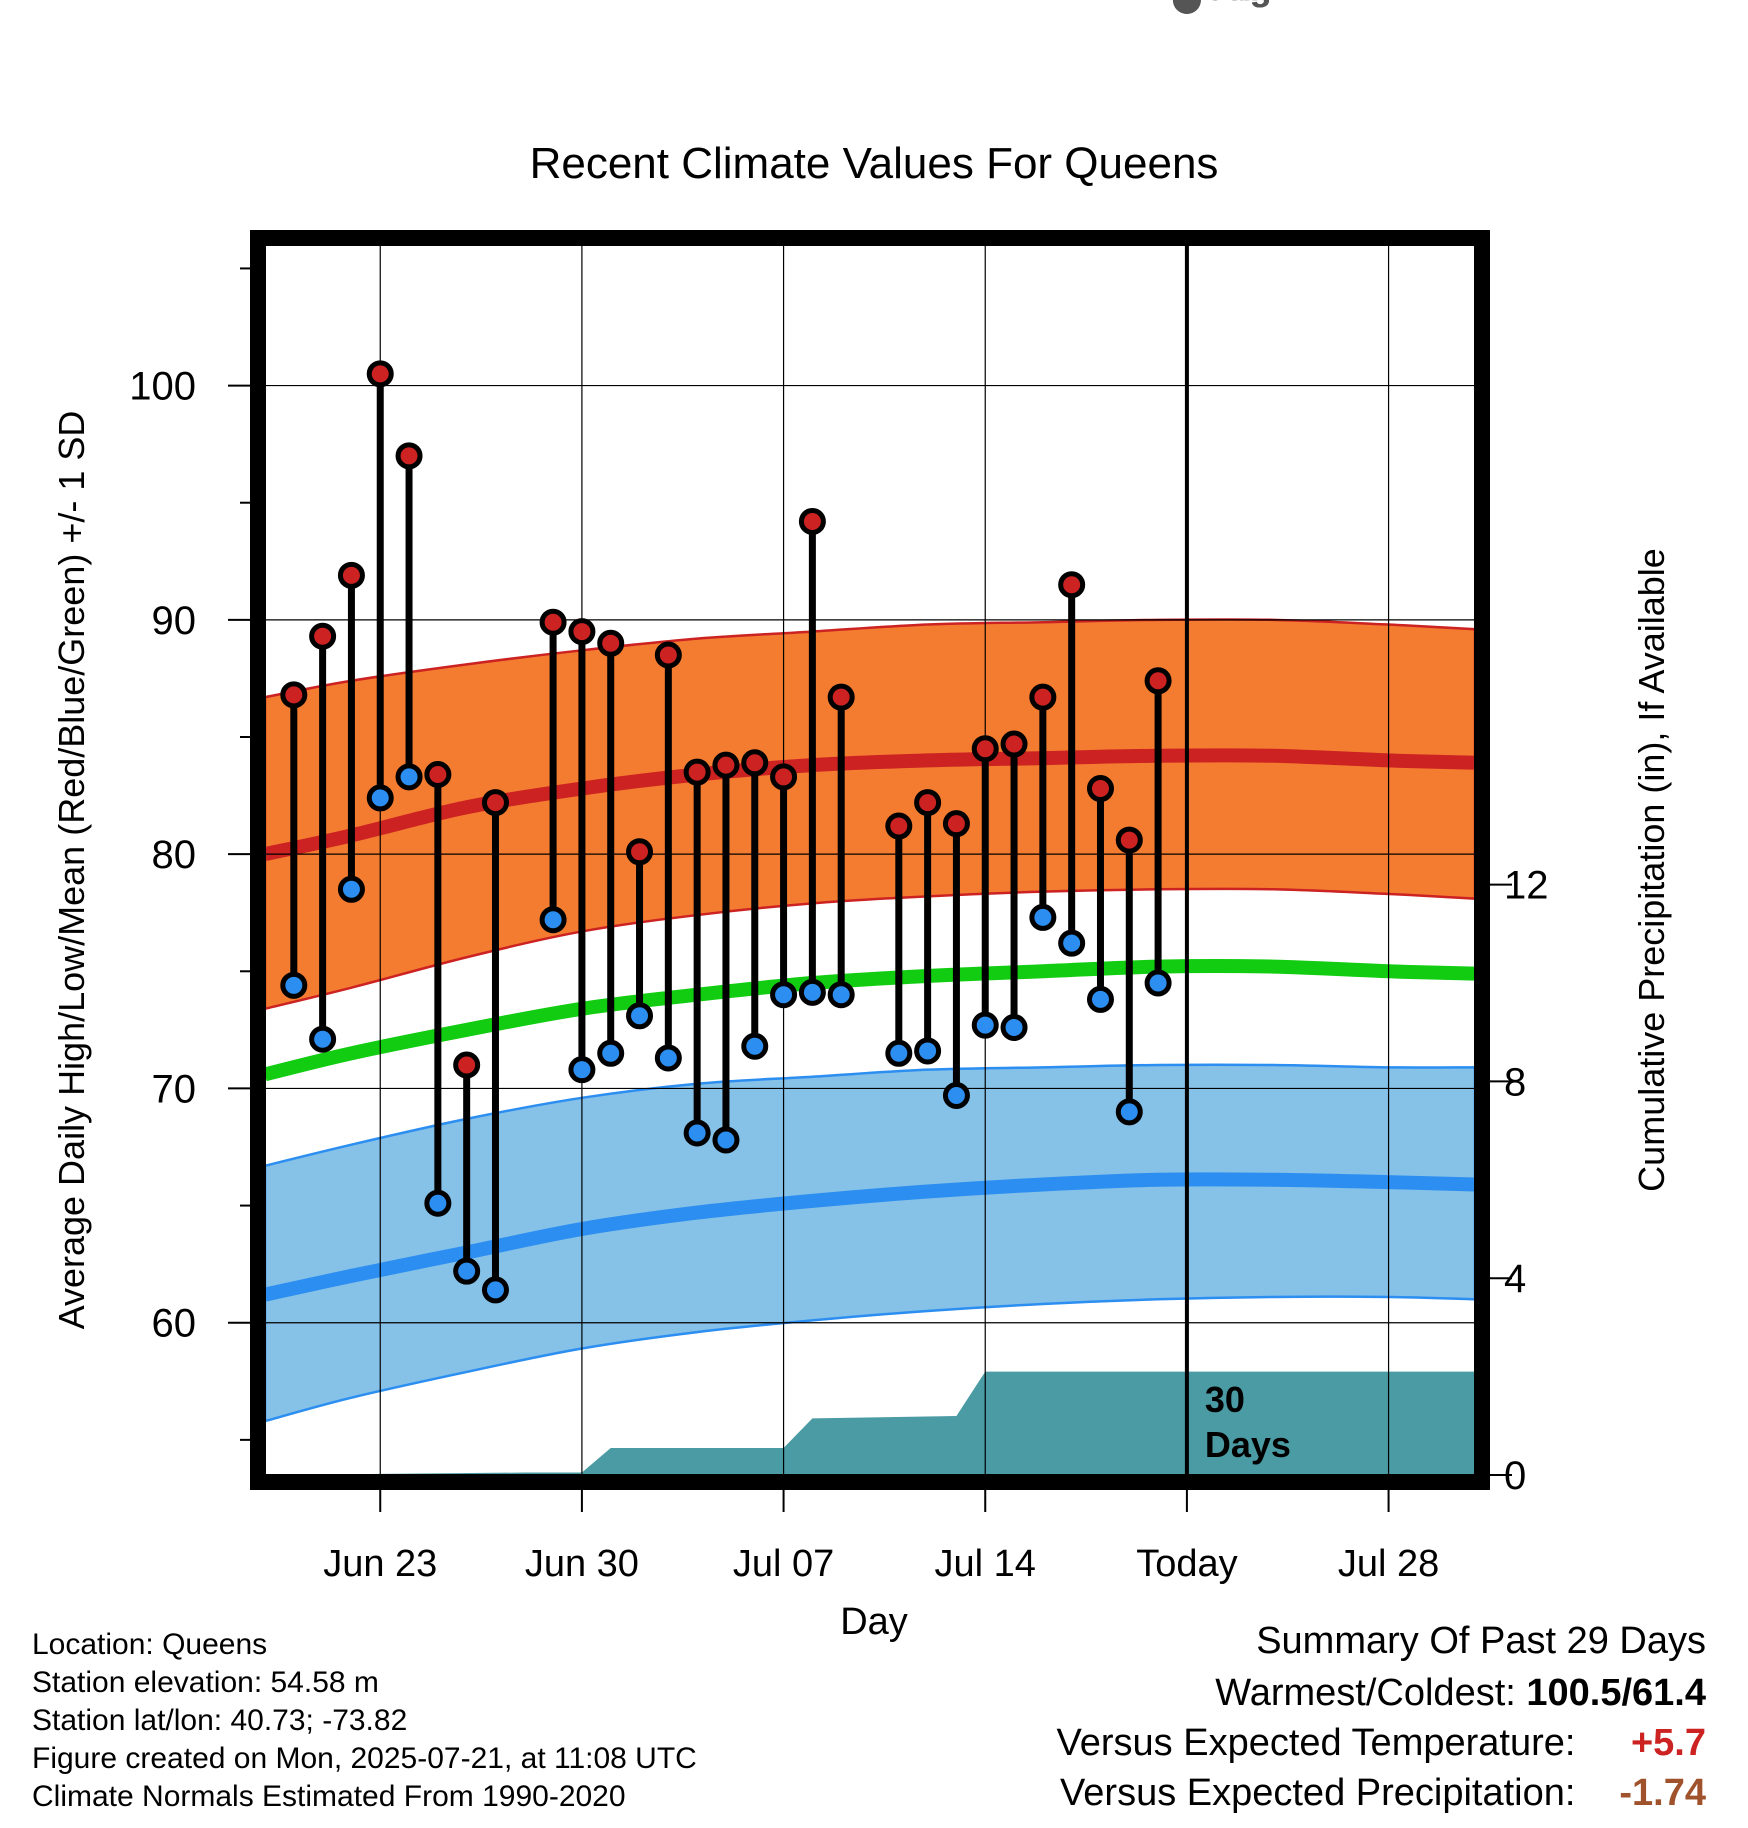 This screenshot has height=1828, width=1748. Describe the element at coordinates (1668, 1743) in the screenshot. I see `temperature-value: +5.7` at that location.